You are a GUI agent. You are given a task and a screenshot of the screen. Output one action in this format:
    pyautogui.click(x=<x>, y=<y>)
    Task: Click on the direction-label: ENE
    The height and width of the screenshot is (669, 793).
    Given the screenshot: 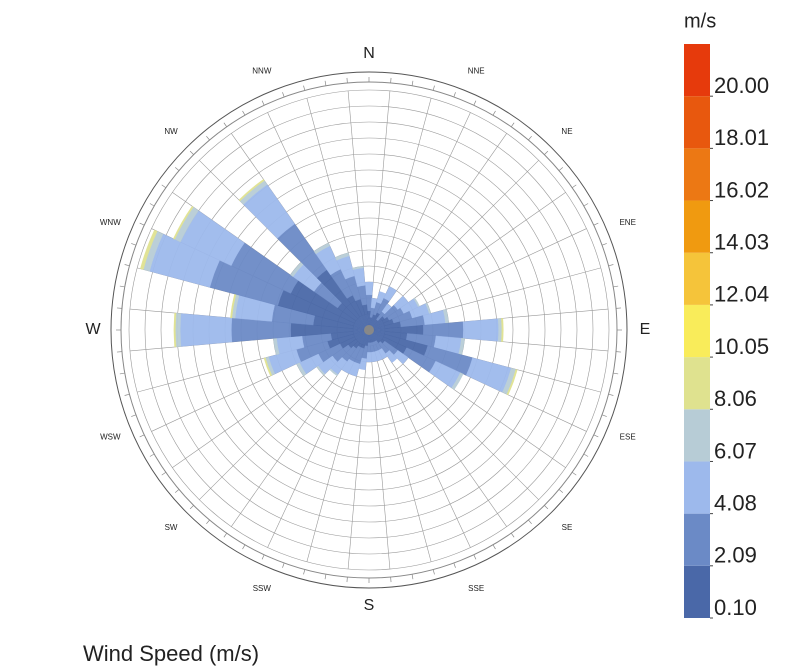 What is the action you would take?
    pyautogui.click(x=627, y=222)
    